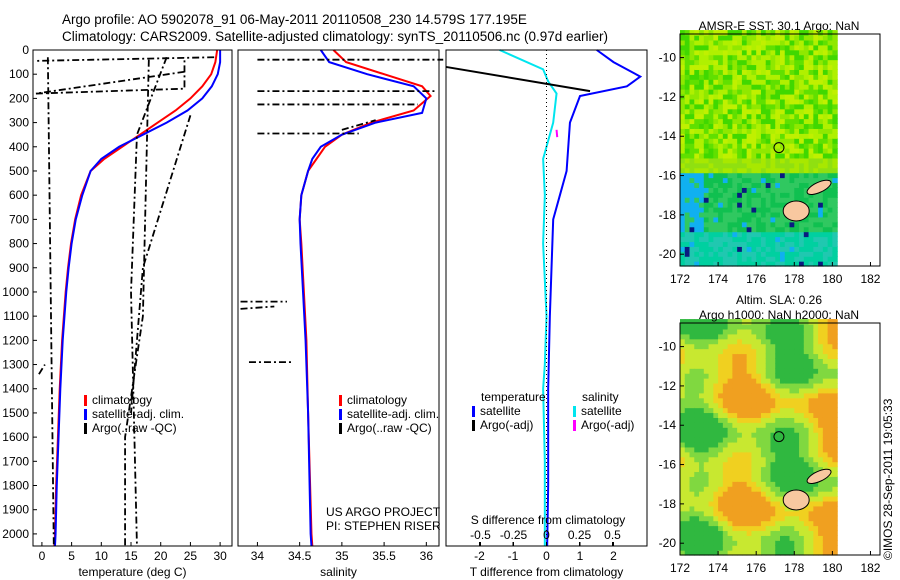 This screenshot has width=900, height=580. Describe the element at coordinates (557, 133) in the screenshot. I see `S-argo-line` at that location.